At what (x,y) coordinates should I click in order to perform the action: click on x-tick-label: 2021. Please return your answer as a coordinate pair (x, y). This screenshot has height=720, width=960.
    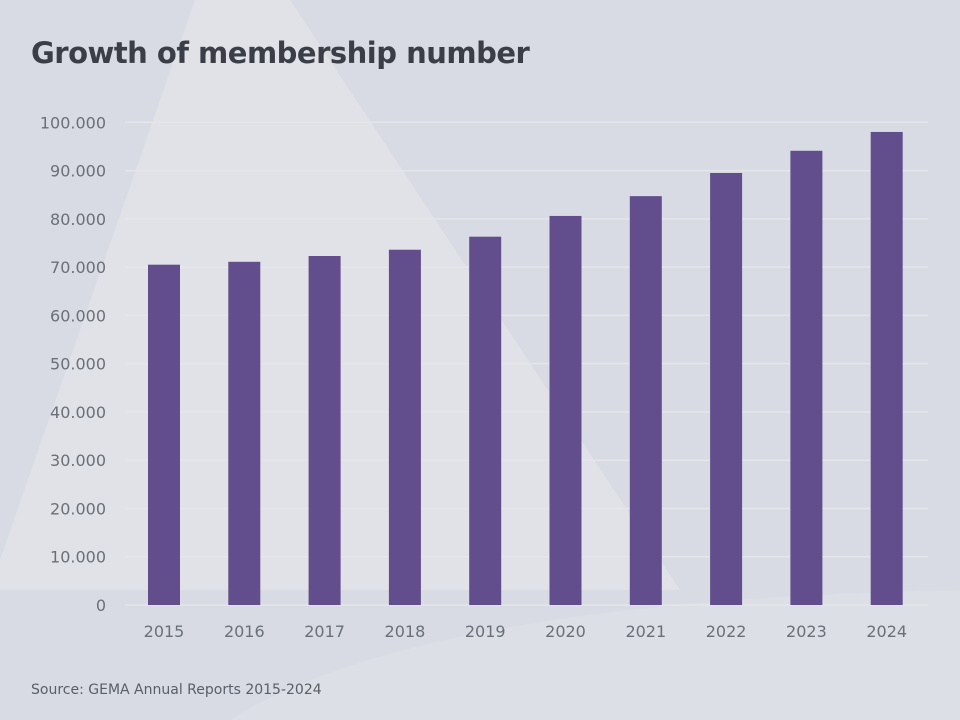
    Looking at the image, I should click on (645, 631).